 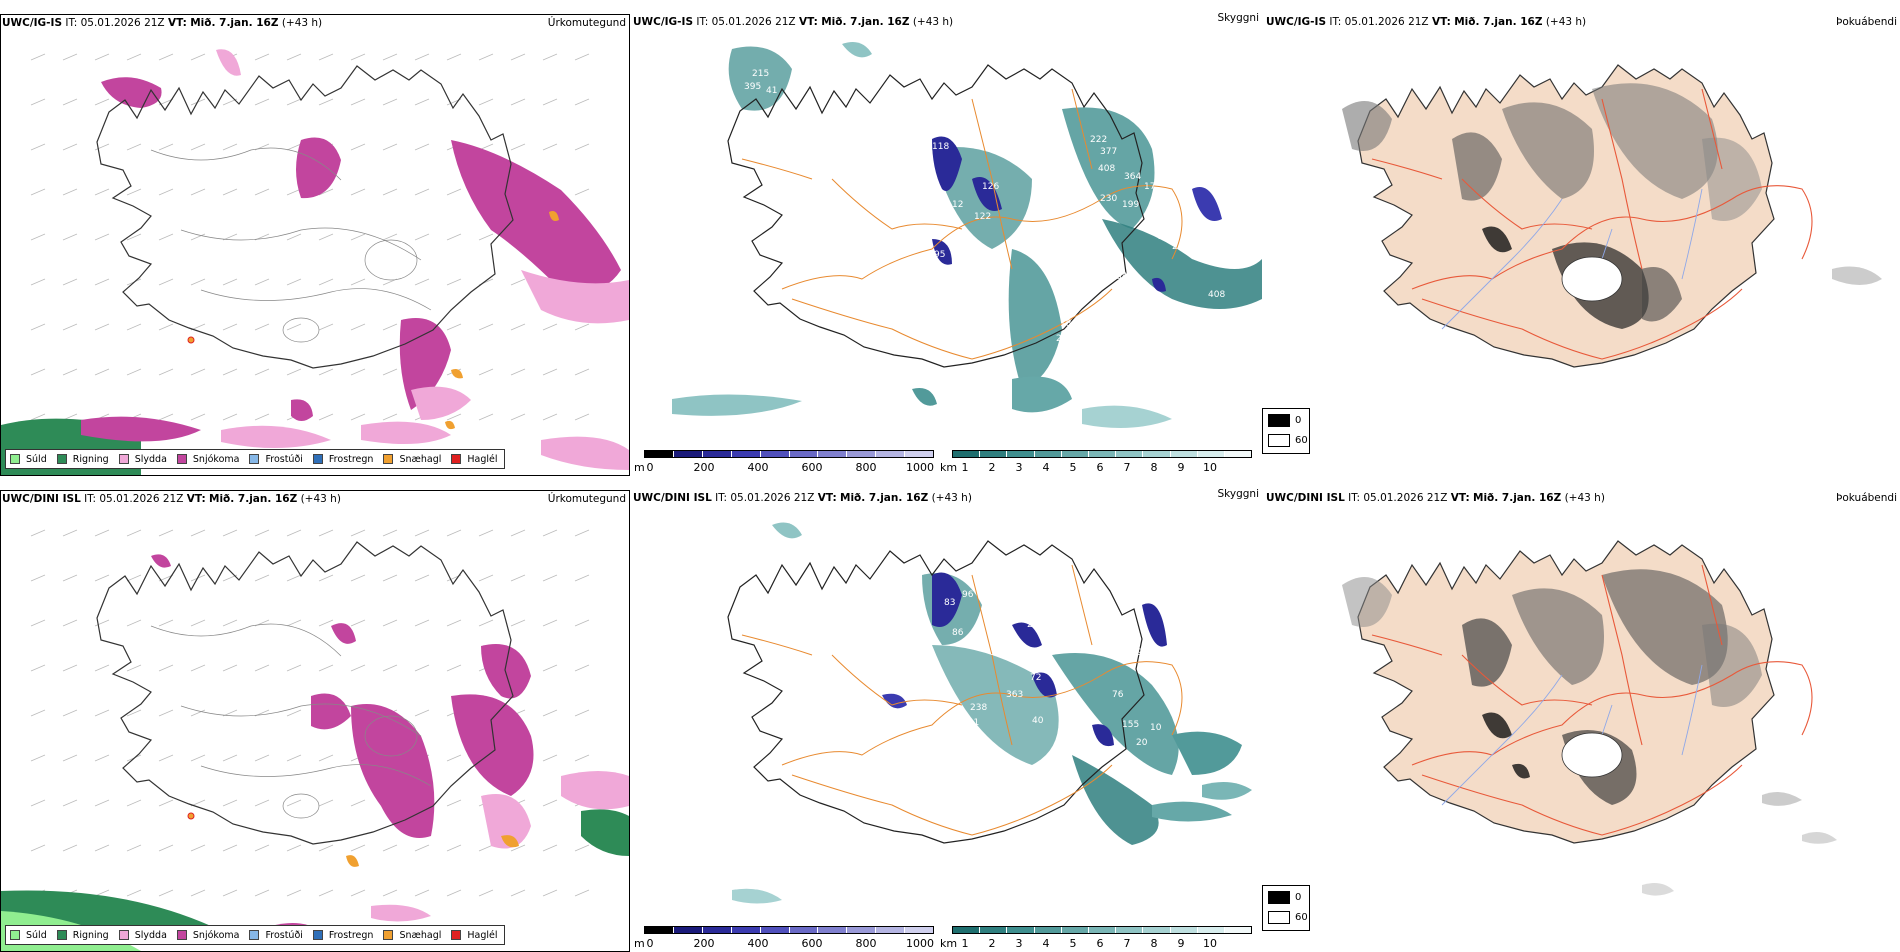 What do you see at coordinates (1149, 187) in the screenshot?
I see `cloud-base-label: 17` at bounding box center [1149, 187].